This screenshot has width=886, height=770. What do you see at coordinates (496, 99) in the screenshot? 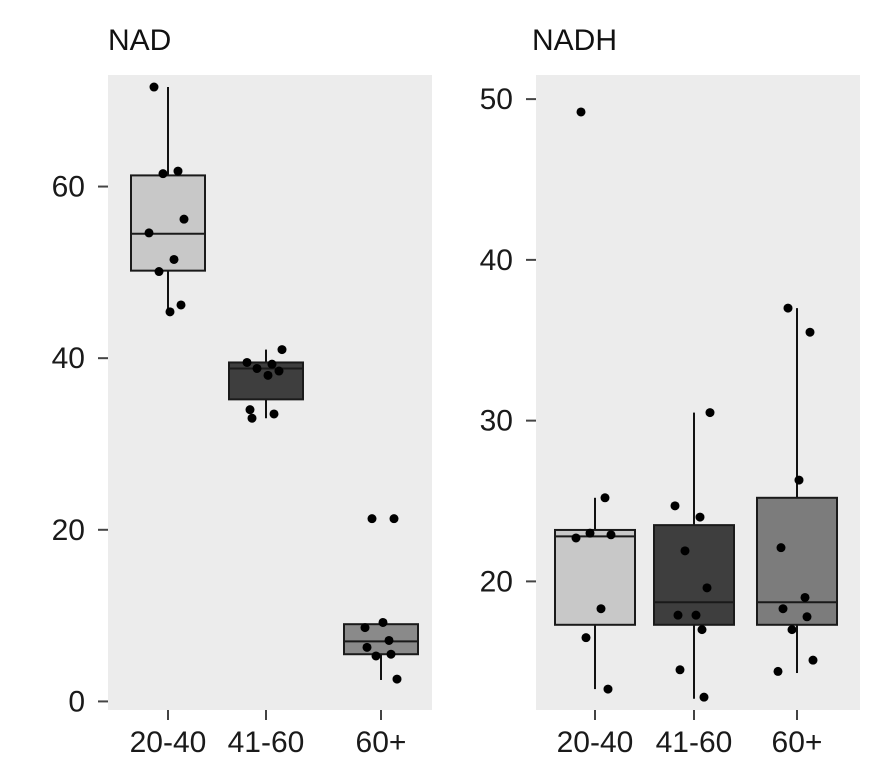
I see `y-tick-label: 50` at bounding box center [496, 99].